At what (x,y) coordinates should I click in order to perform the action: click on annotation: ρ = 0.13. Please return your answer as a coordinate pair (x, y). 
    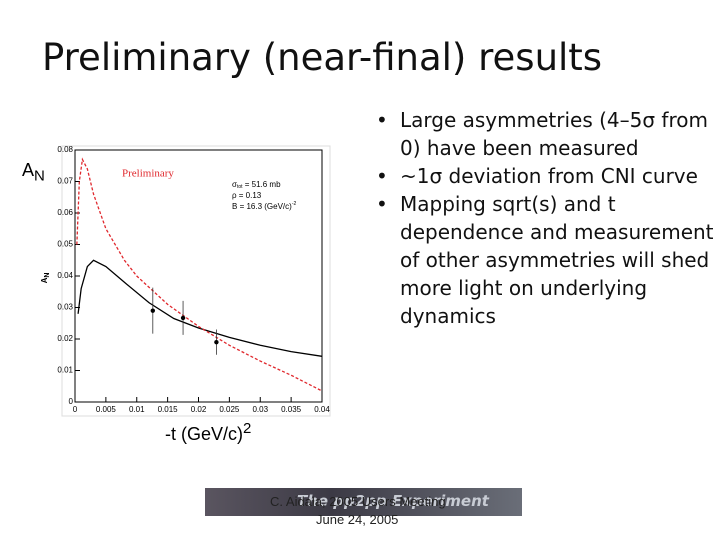
    Looking at the image, I should click on (247, 195).